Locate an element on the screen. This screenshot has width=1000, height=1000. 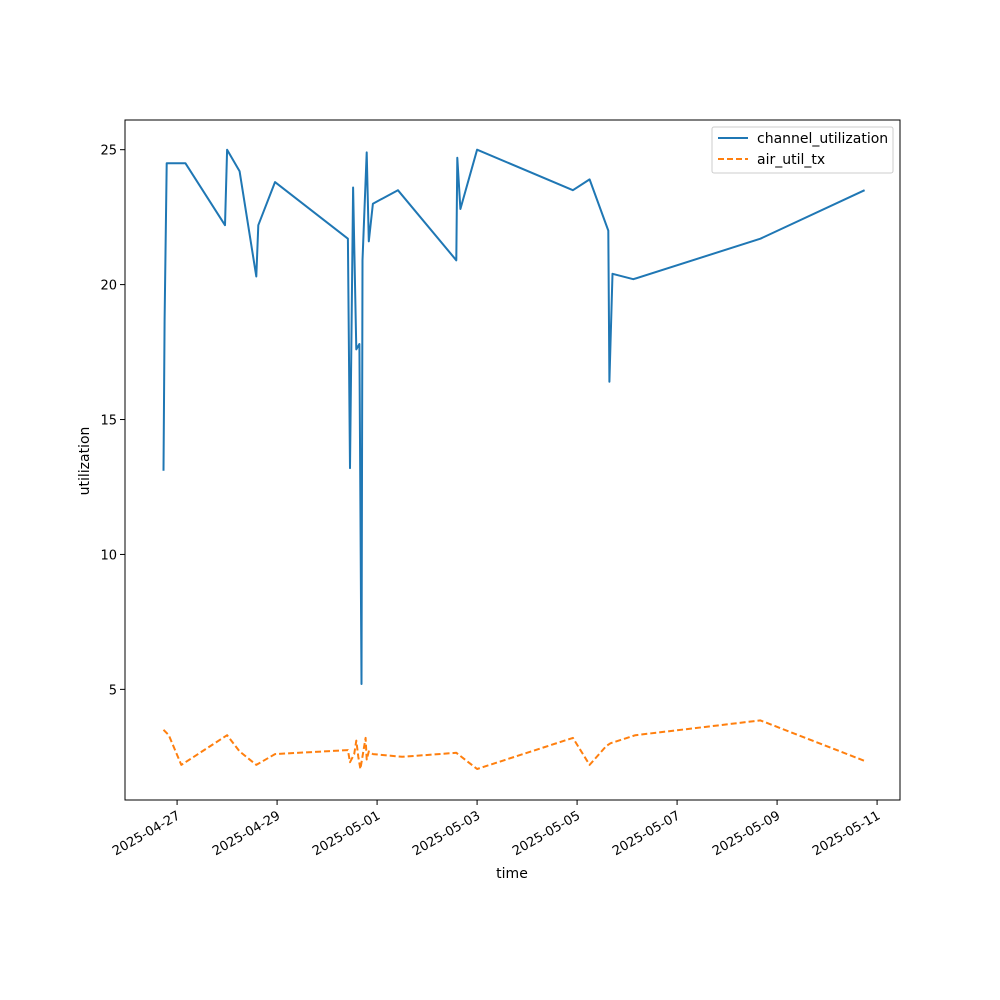
y-tick-label: 5 is located at coordinates (113, 690).